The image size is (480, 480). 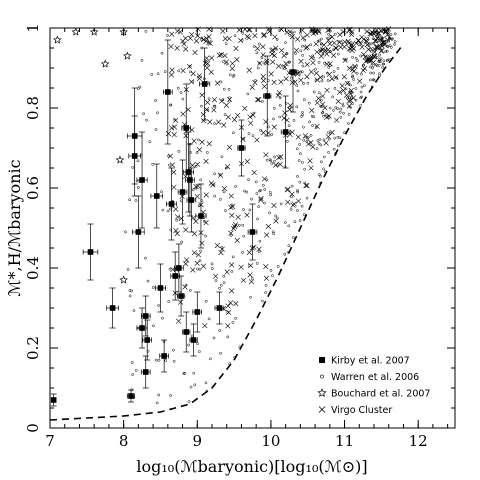 What do you see at coordinates (251, 466) in the screenshot?
I see `x-axis-label: log₁₀(ℳbaryonic)[log₁₀(ℳ⊙)]` at bounding box center [251, 466].